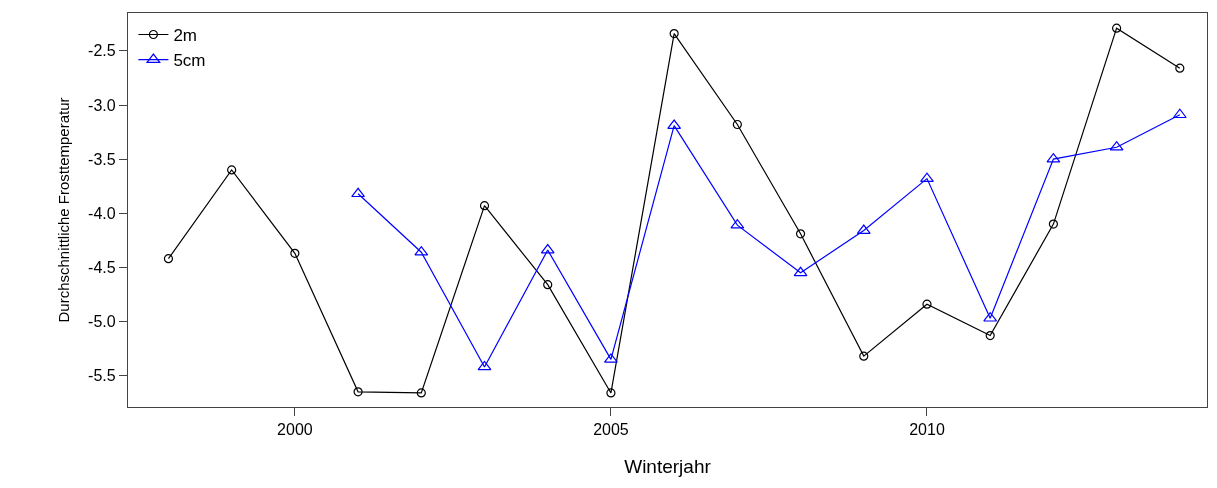 This screenshot has height=488, width=1217. Describe the element at coordinates (102, 105) in the screenshot. I see `y-tick-label: -3.0` at that location.